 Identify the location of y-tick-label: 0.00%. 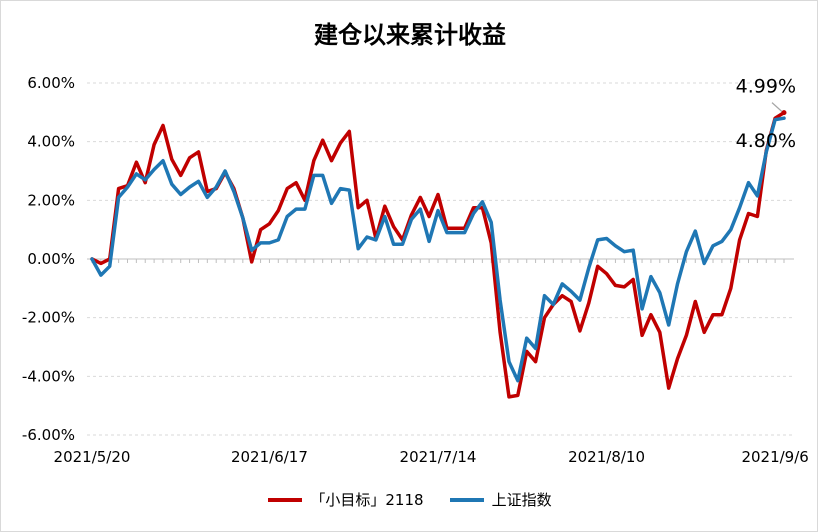
(51, 259).